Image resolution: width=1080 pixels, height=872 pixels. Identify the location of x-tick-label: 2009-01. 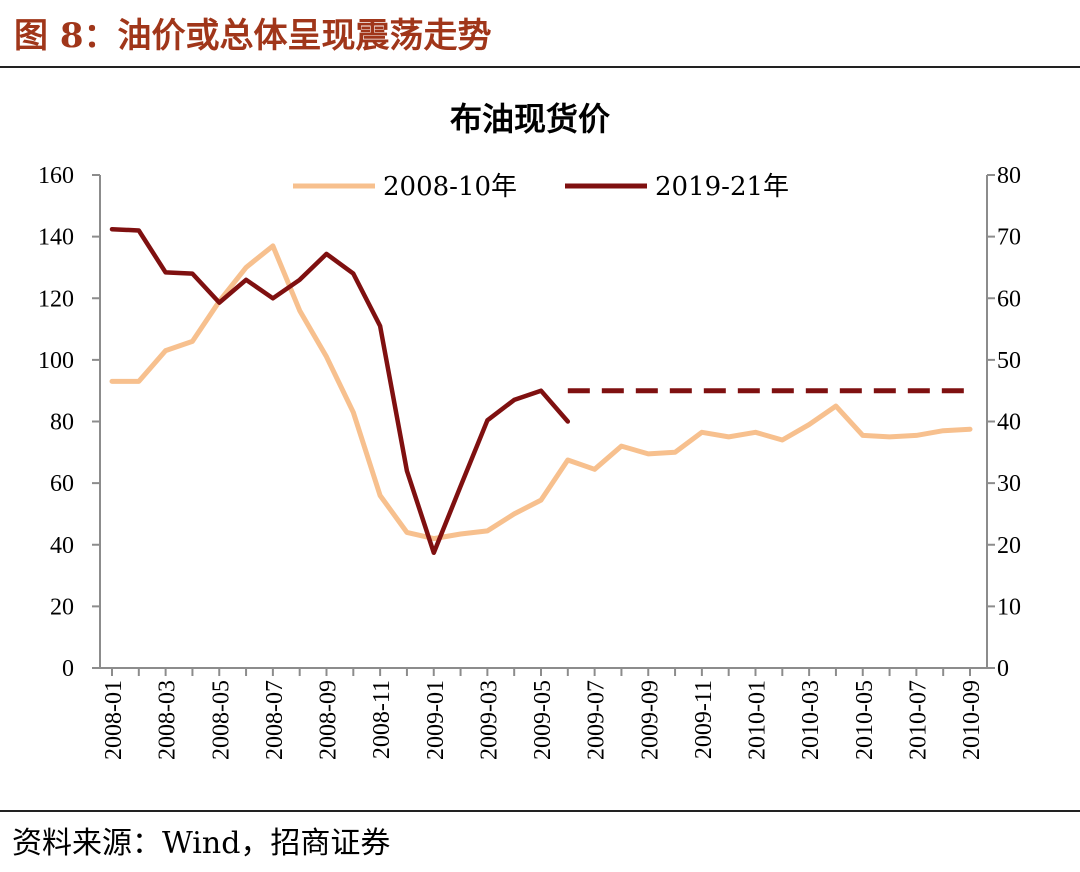
(436, 720).